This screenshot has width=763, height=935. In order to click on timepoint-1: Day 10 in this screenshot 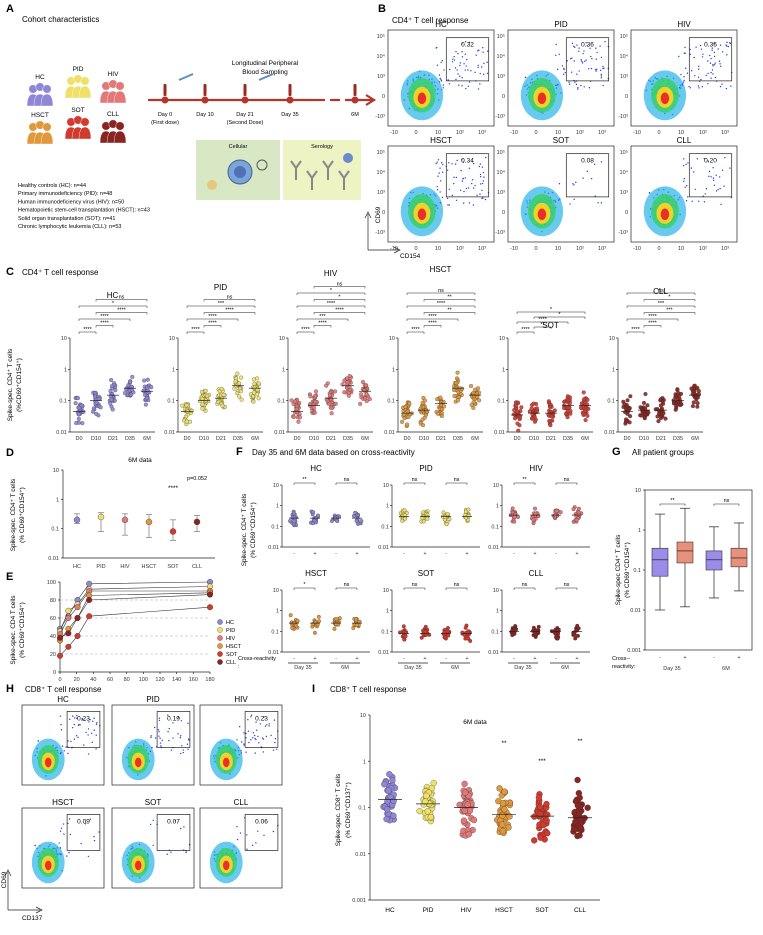, I will do `click(204, 115)`.